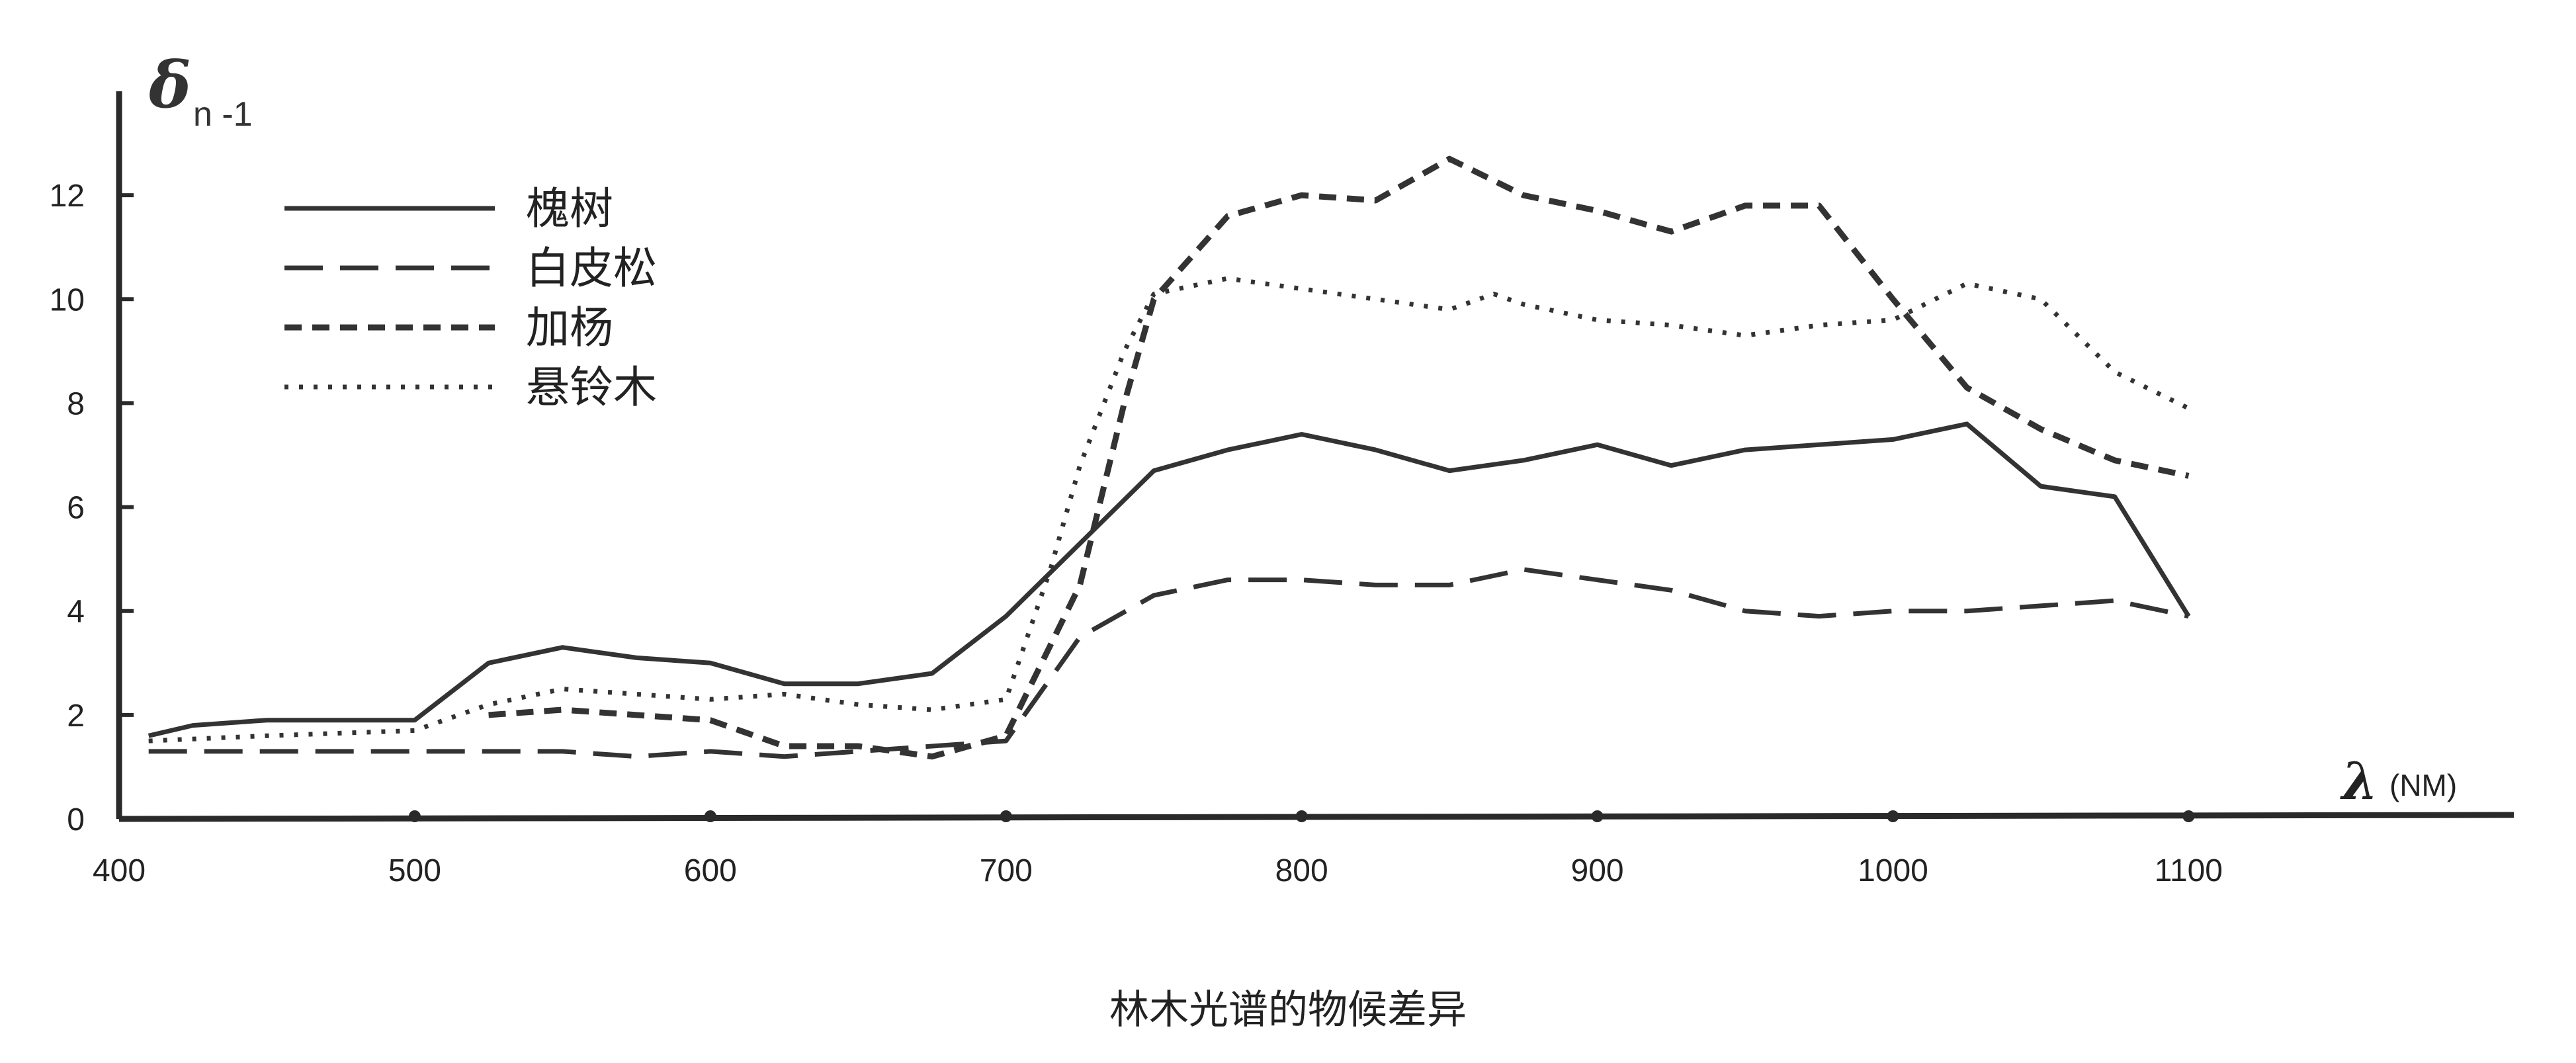  I want to click on y-axis-label-main: δ, so click(169, 85).